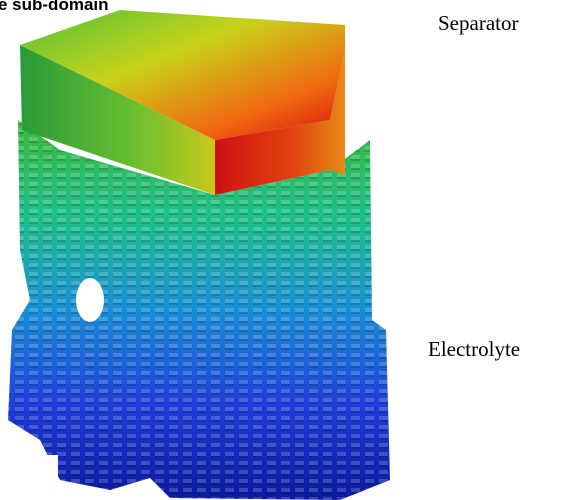 Image resolution: width=562 pixels, height=500 pixels. I want to click on figure-title: e sub-domain, so click(54, 7).